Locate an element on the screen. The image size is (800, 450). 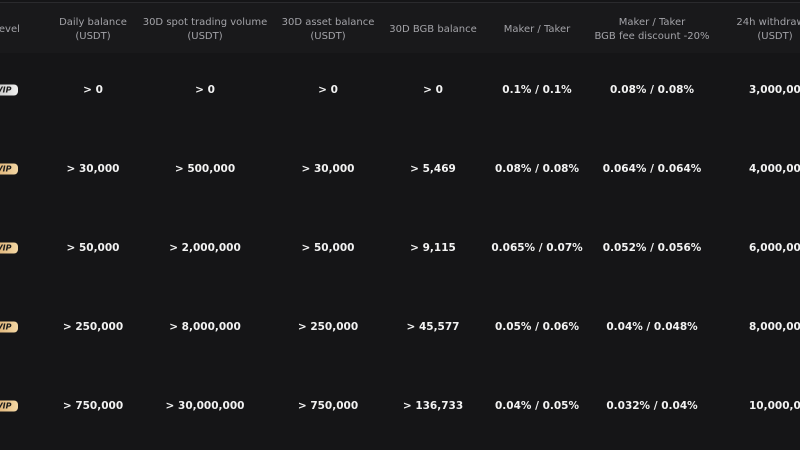
table-cell: 0.065% / 0.07% is located at coordinates (537, 248).